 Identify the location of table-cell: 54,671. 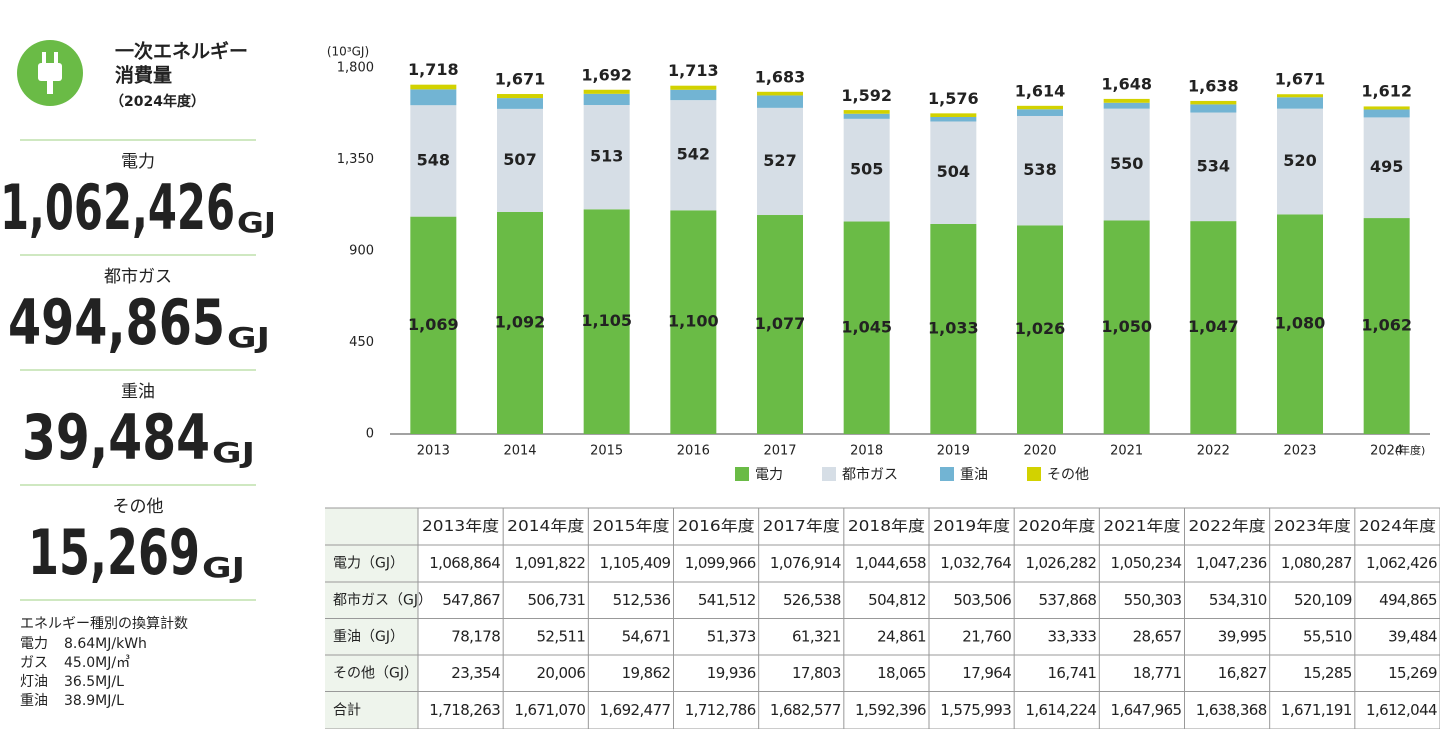
(646, 636).